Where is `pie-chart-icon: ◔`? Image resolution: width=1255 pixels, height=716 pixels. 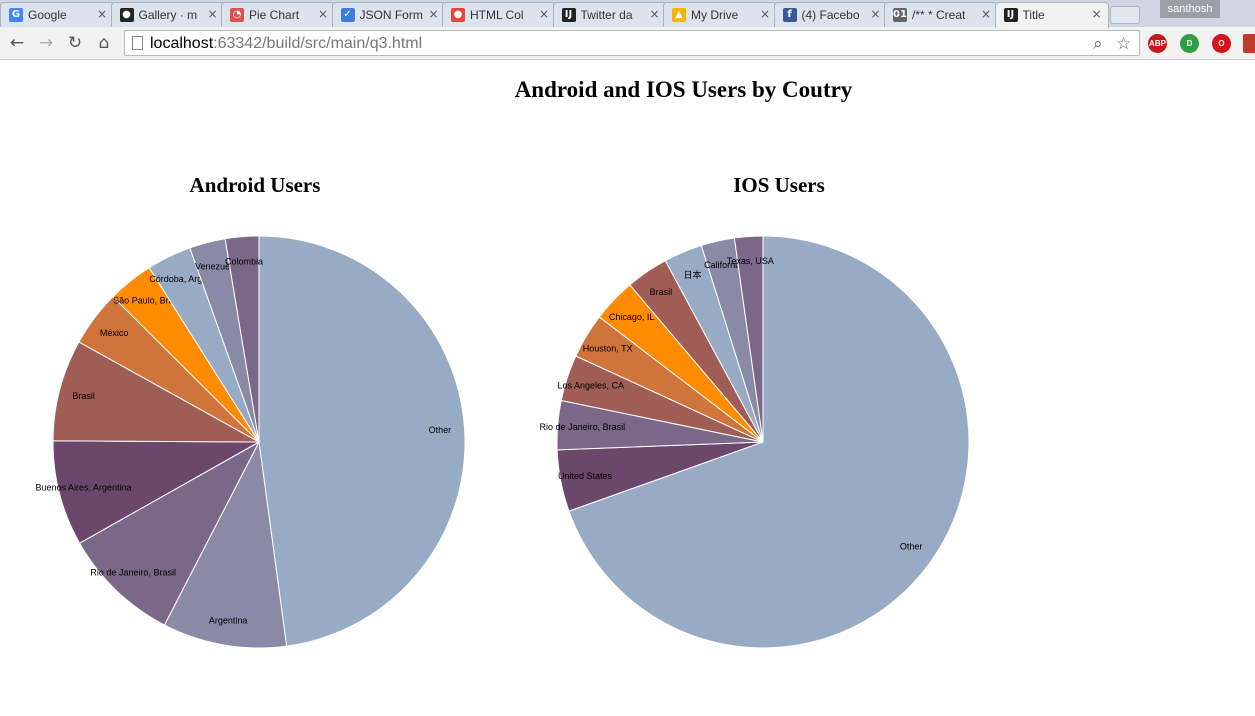 pie-chart-icon: ◔ is located at coordinates (237, 15).